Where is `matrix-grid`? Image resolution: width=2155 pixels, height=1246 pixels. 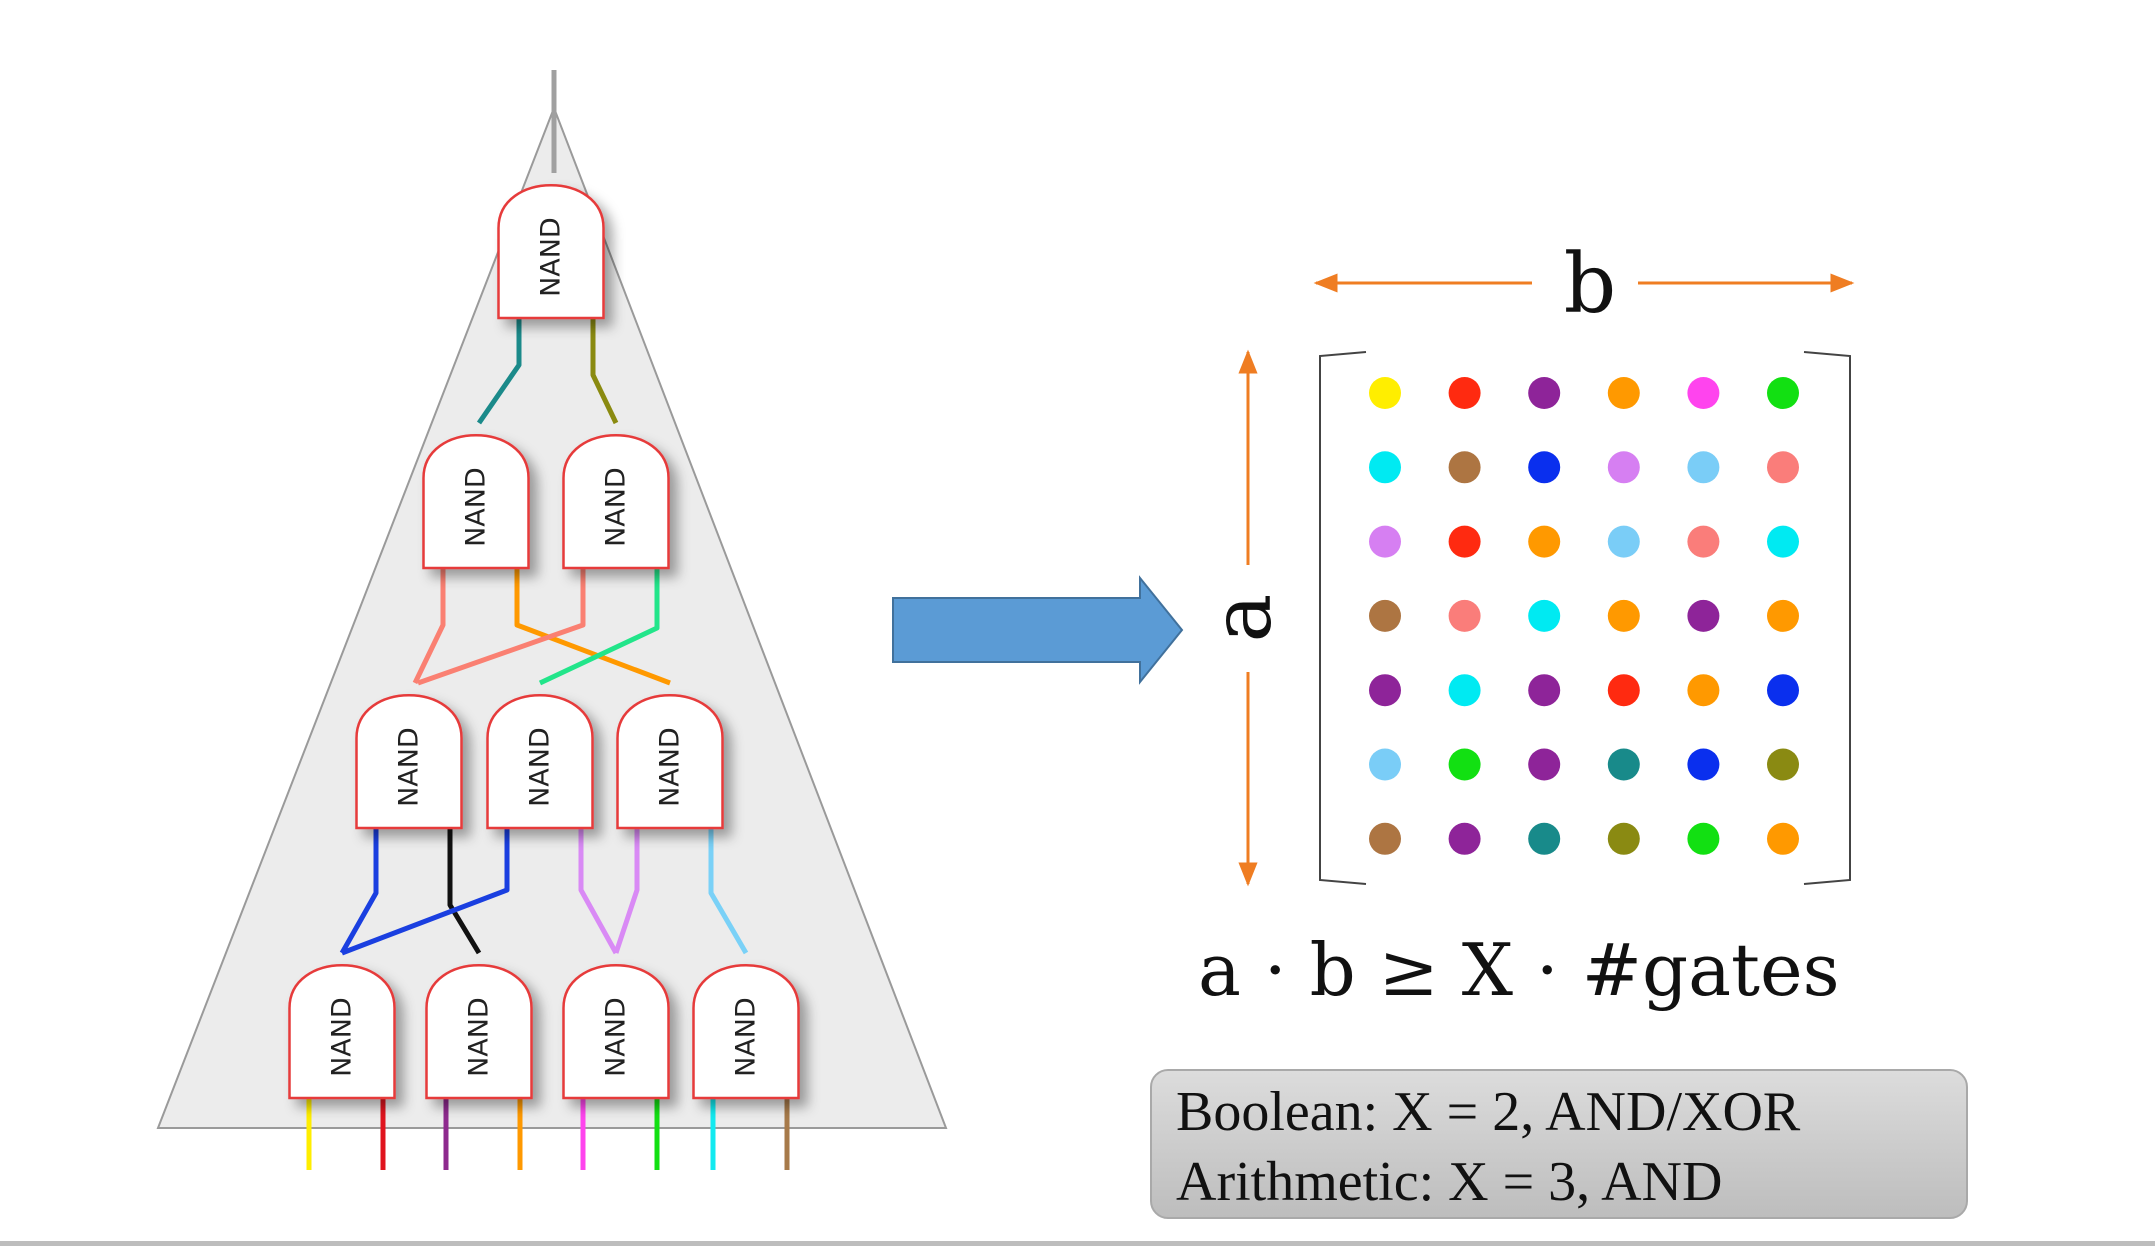 matrix-grid is located at coordinates (1584, 616).